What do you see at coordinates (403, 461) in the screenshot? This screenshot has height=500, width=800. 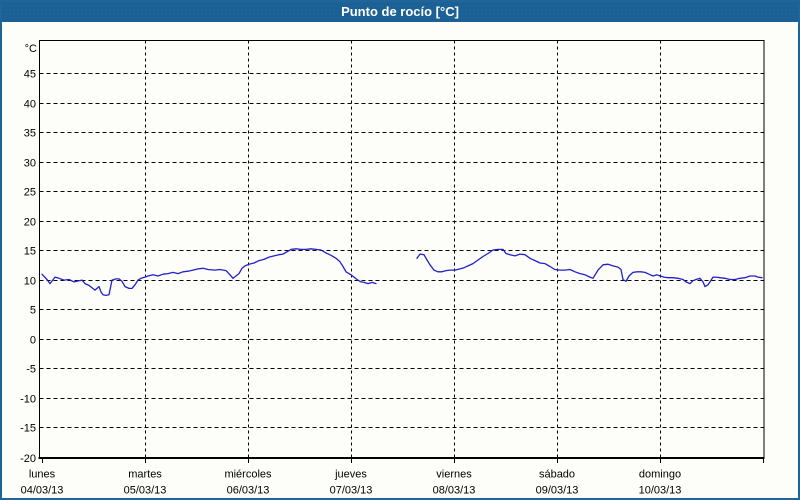 I see `x-axis-ticks` at bounding box center [403, 461].